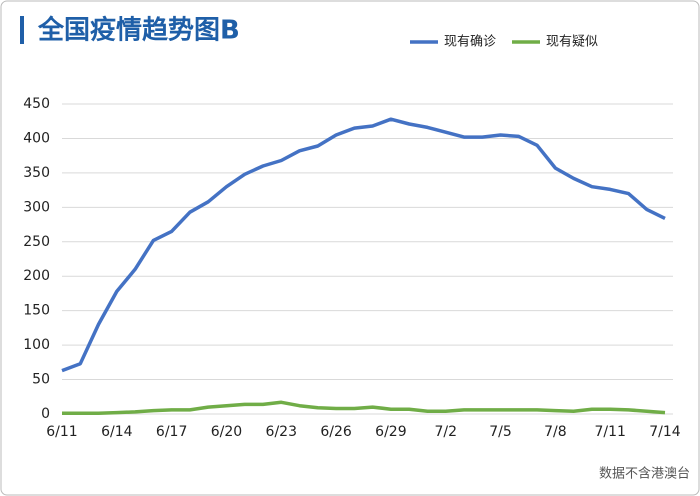 Image resolution: width=700 pixels, height=496 pixels. What do you see at coordinates (665, 432) in the screenshot?
I see `x-tick-label: 7/14` at bounding box center [665, 432].